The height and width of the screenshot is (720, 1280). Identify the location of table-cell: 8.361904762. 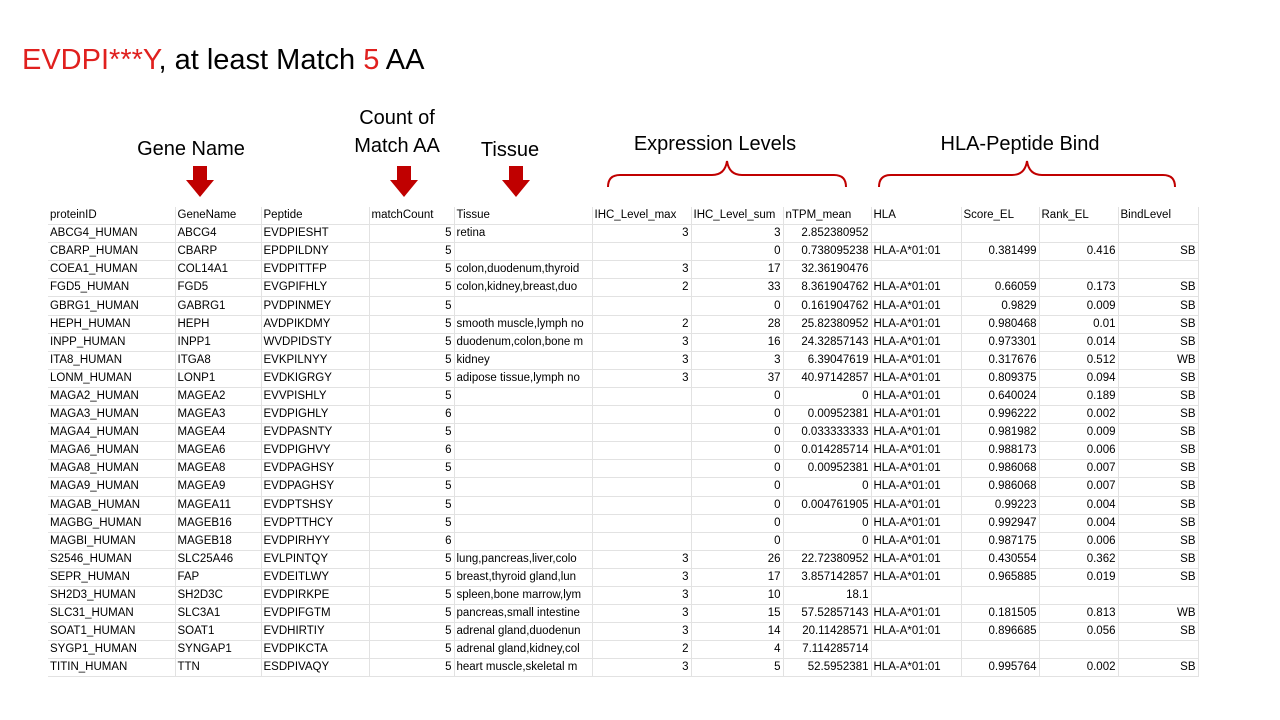
(827, 288).